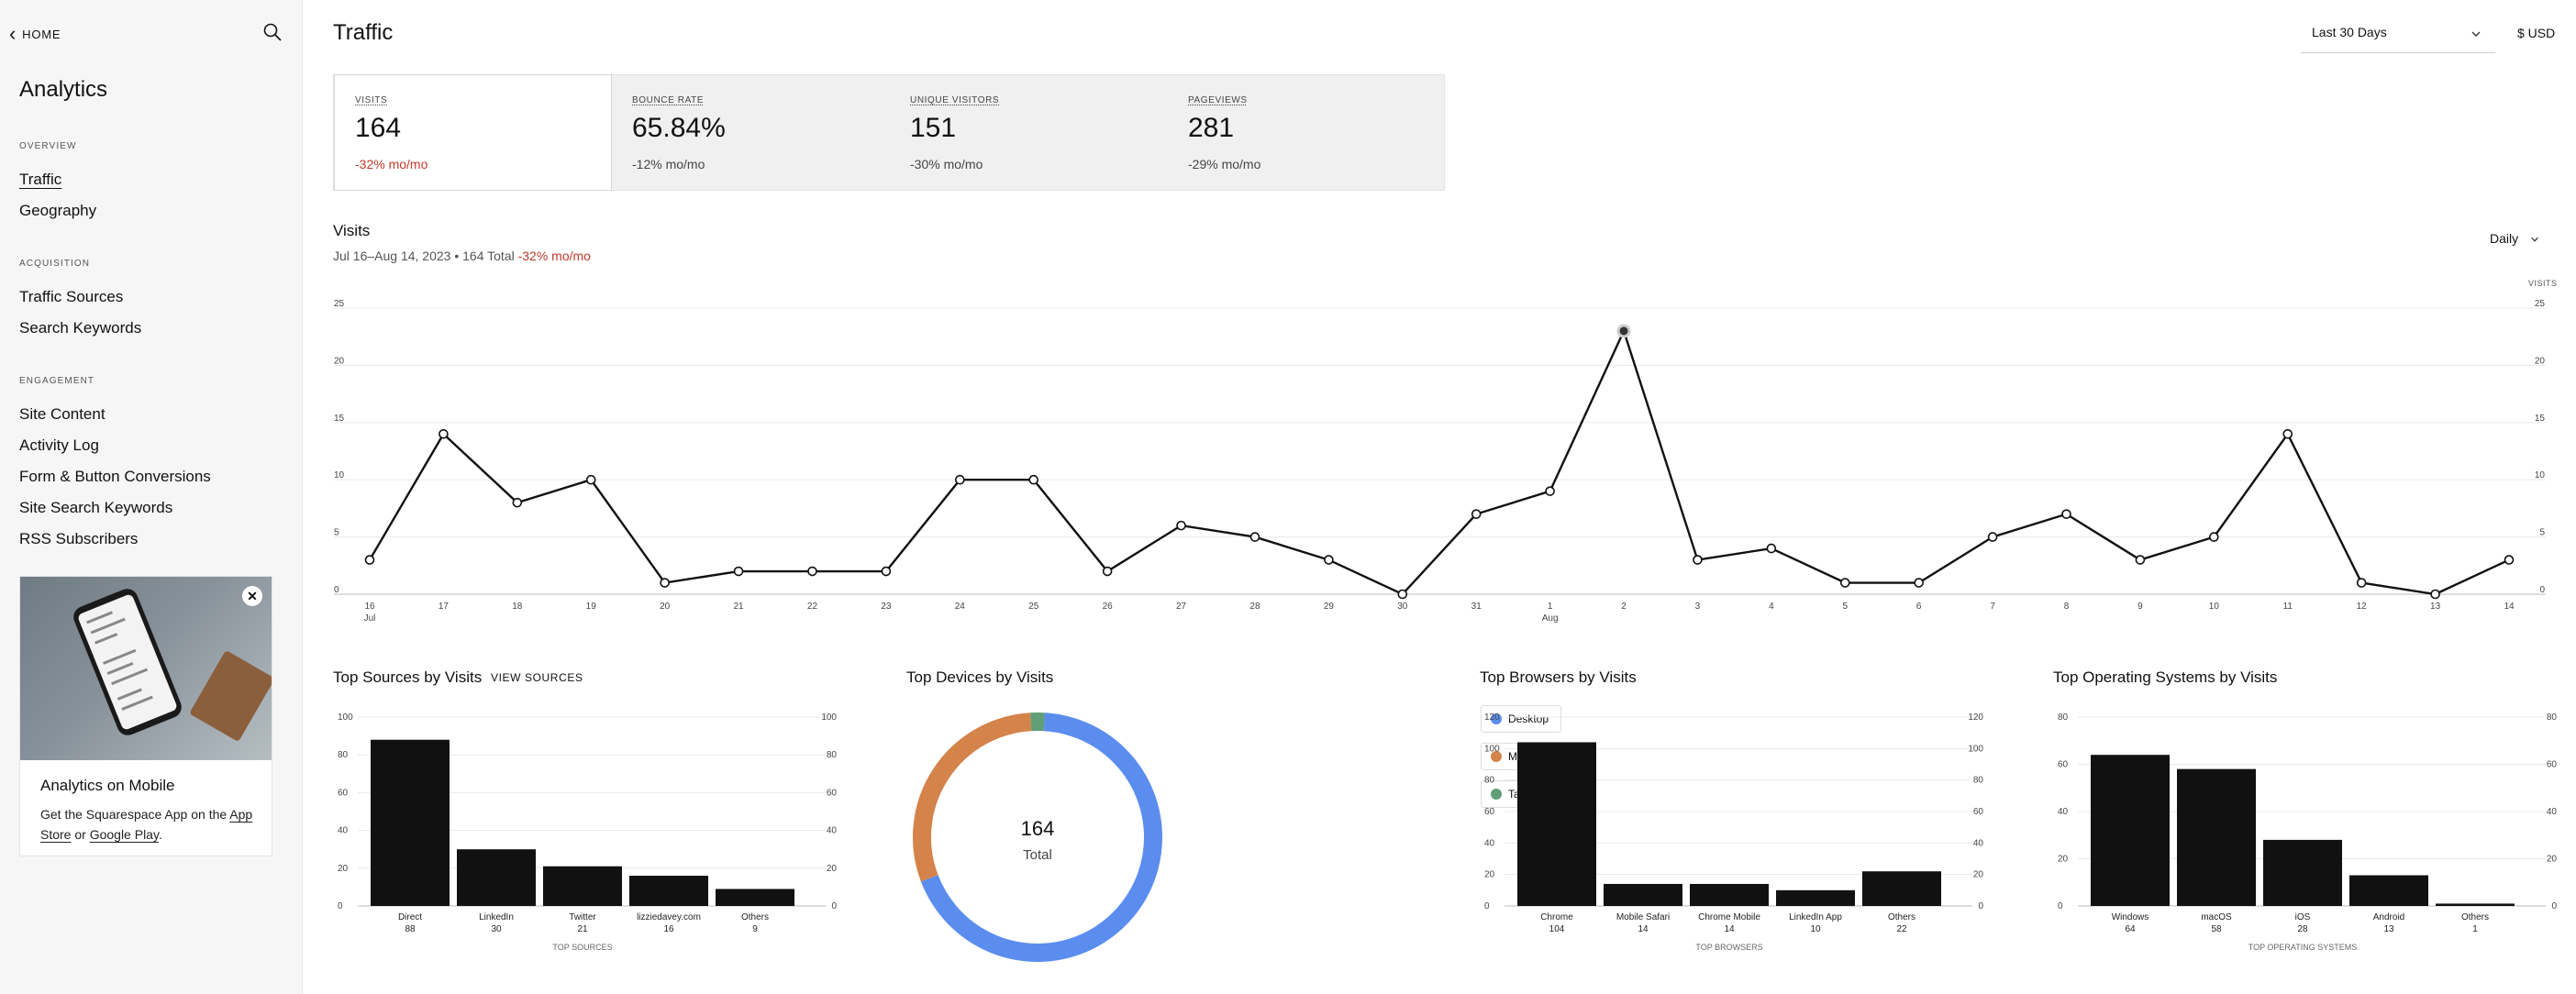 This screenshot has width=2576, height=994. I want to click on metric-value: 164, so click(378, 128).